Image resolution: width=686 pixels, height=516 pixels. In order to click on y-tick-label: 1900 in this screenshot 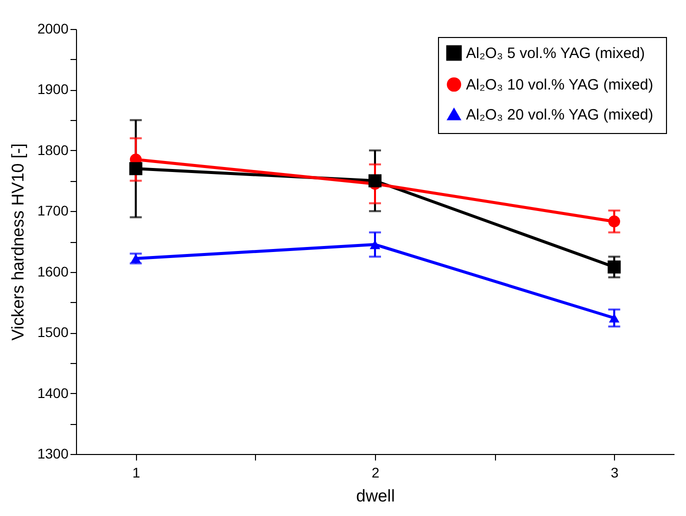, I will do `click(53, 89)`.